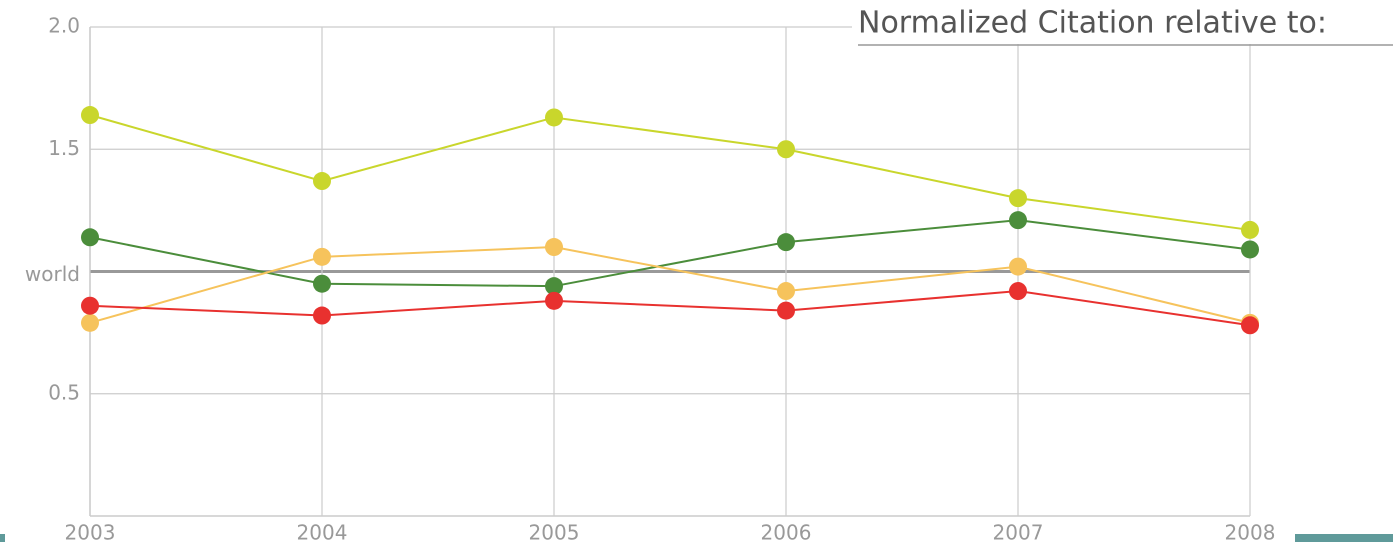 The image size is (1393, 547). Describe the element at coordinates (52, 274) in the screenshot. I see `y-tick-label: world` at that location.